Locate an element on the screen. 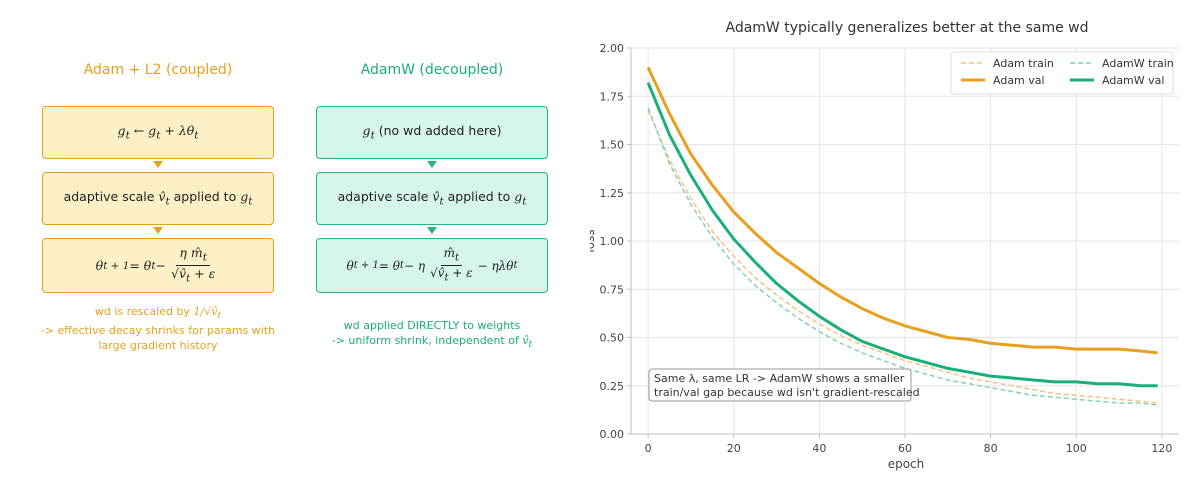 The image size is (1200, 491). x-tick-label: 0 is located at coordinates (648, 448).